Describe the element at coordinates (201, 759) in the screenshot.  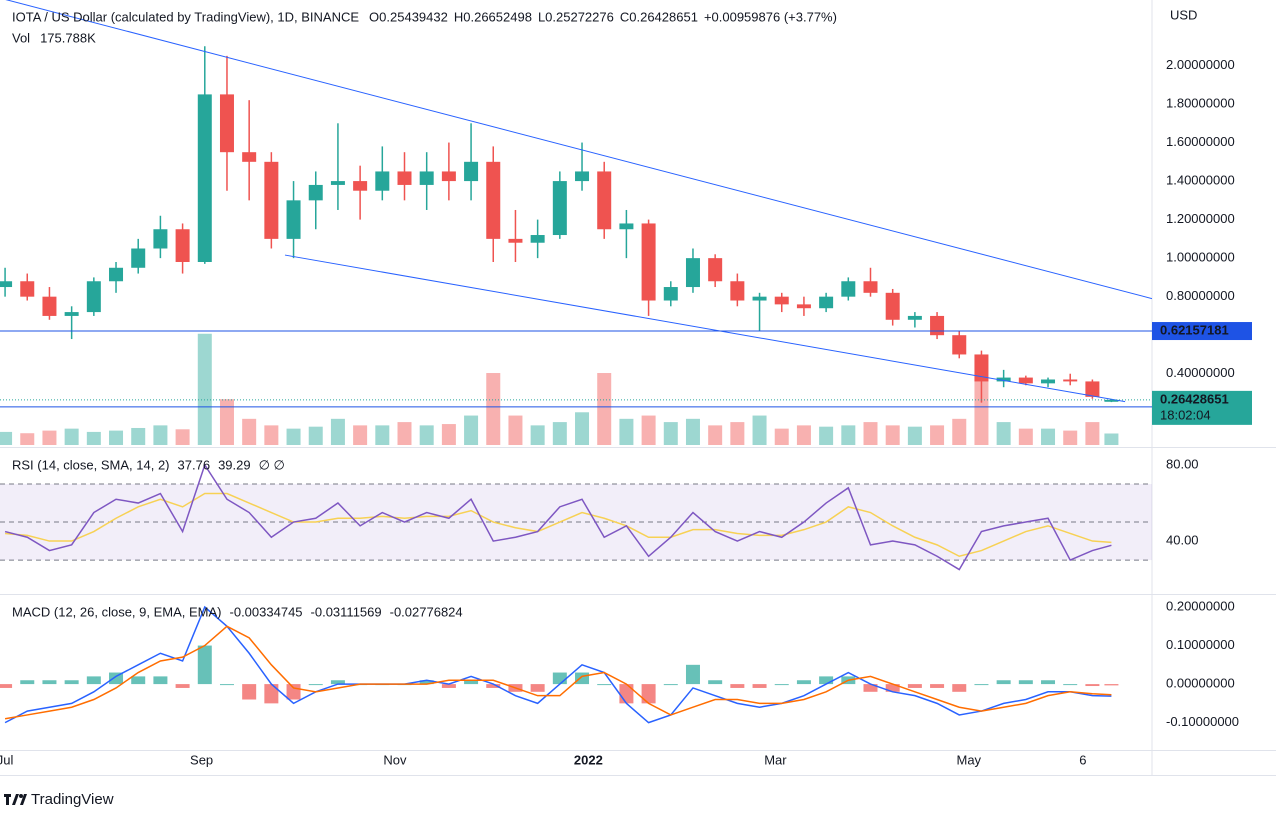
I see `x-tick-label: Sep` at that location.